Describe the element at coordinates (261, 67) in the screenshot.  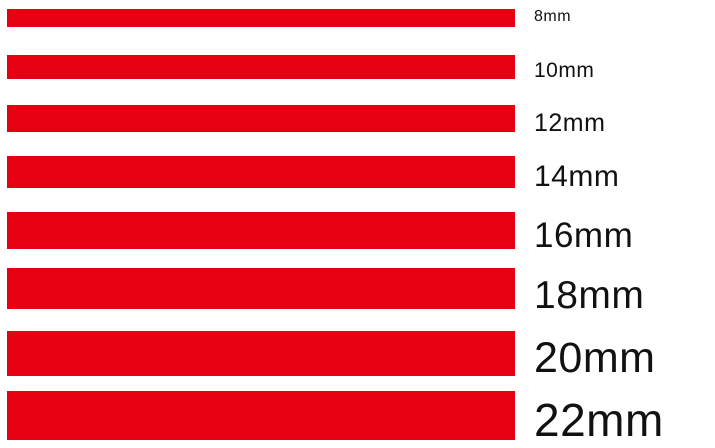
I see `stripe-10mm` at that location.